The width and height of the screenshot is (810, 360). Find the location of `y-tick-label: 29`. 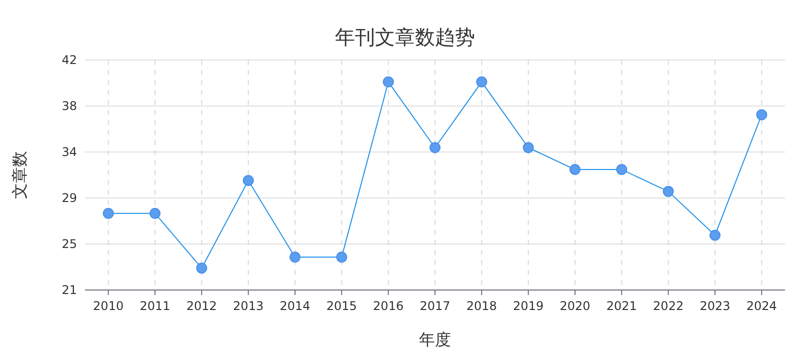

y-tick-label: 29 is located at coordinates (69, 198).